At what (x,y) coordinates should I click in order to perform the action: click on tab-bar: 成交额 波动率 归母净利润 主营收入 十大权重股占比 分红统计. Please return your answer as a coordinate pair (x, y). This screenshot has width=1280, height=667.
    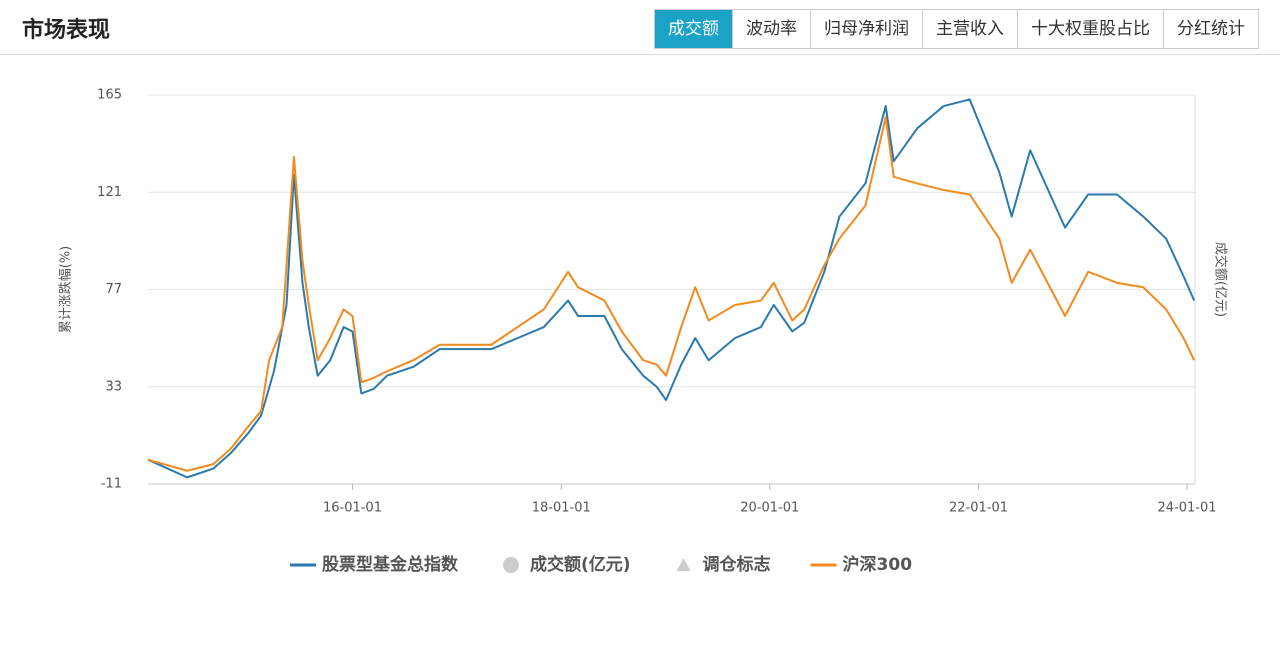
    Looking at the image, I should click on (956, 29).